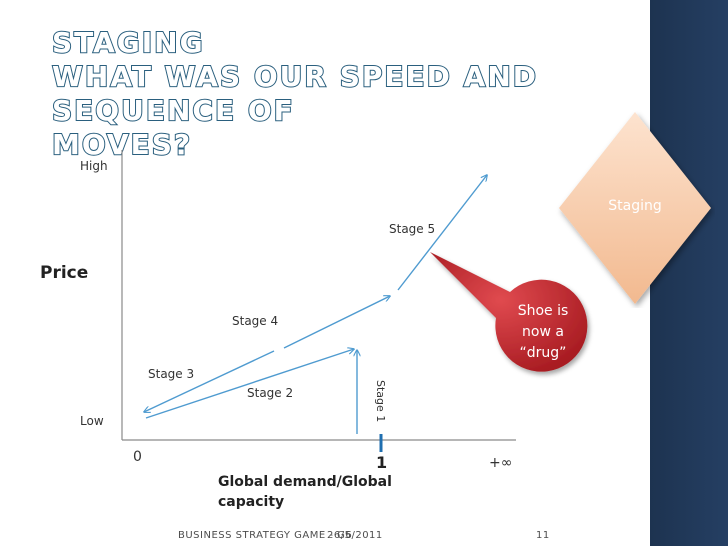 This screenshot has width=728, height=546. Describe the element at coordinates (255, 321) in the screenshot. I see `stage-4-label: Stage 4` at that location.